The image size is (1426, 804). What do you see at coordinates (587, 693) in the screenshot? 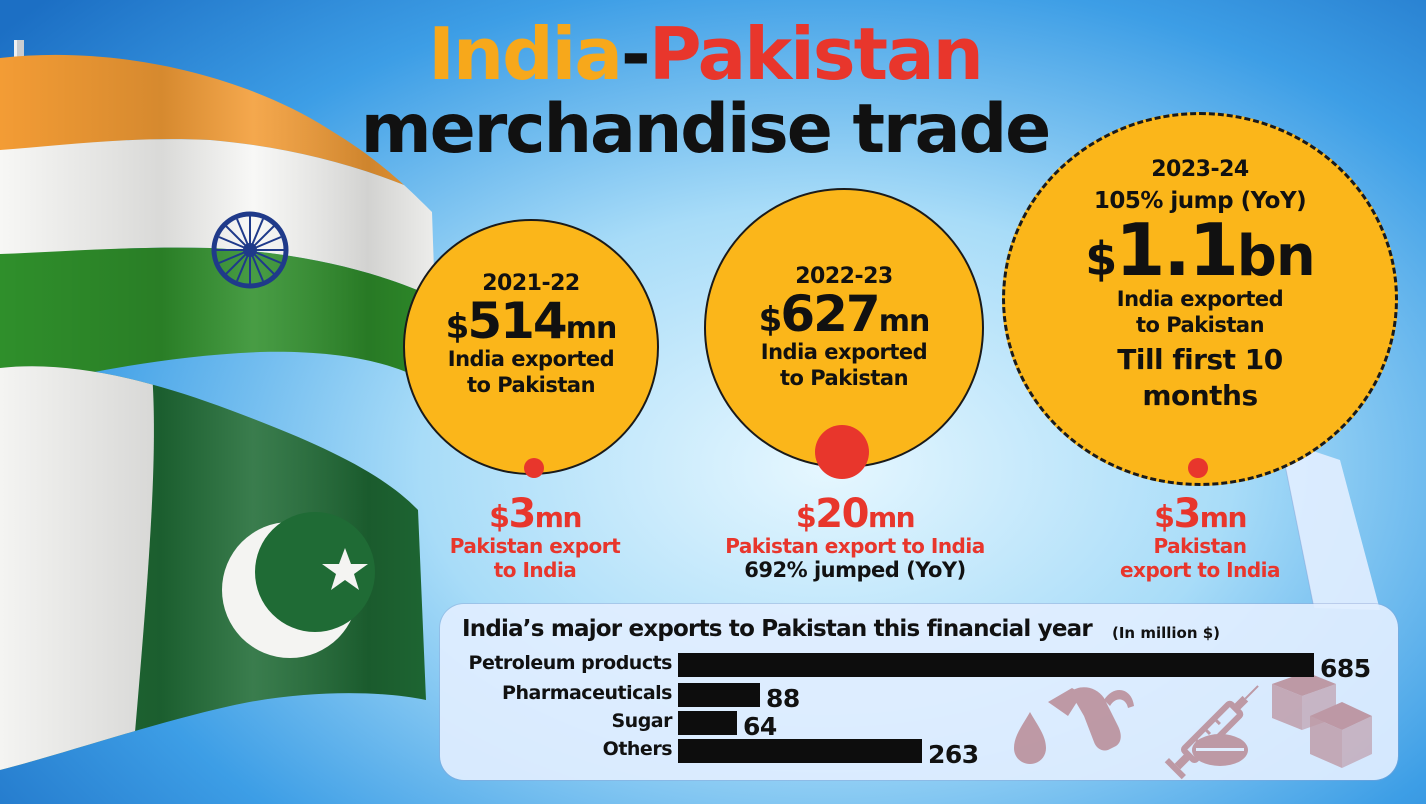
I see `bar-label: Pharmaceuticals` at bounding box center [587, 693].